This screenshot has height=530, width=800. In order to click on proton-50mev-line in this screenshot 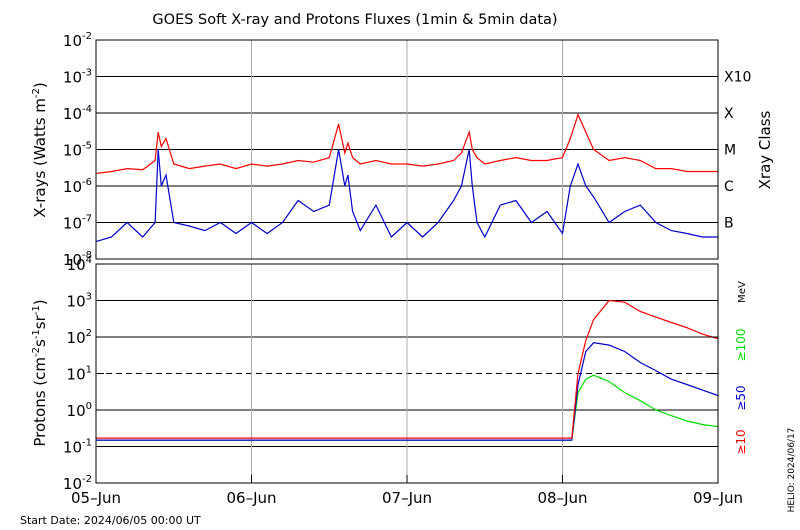, I will do `click(407, 391)`.